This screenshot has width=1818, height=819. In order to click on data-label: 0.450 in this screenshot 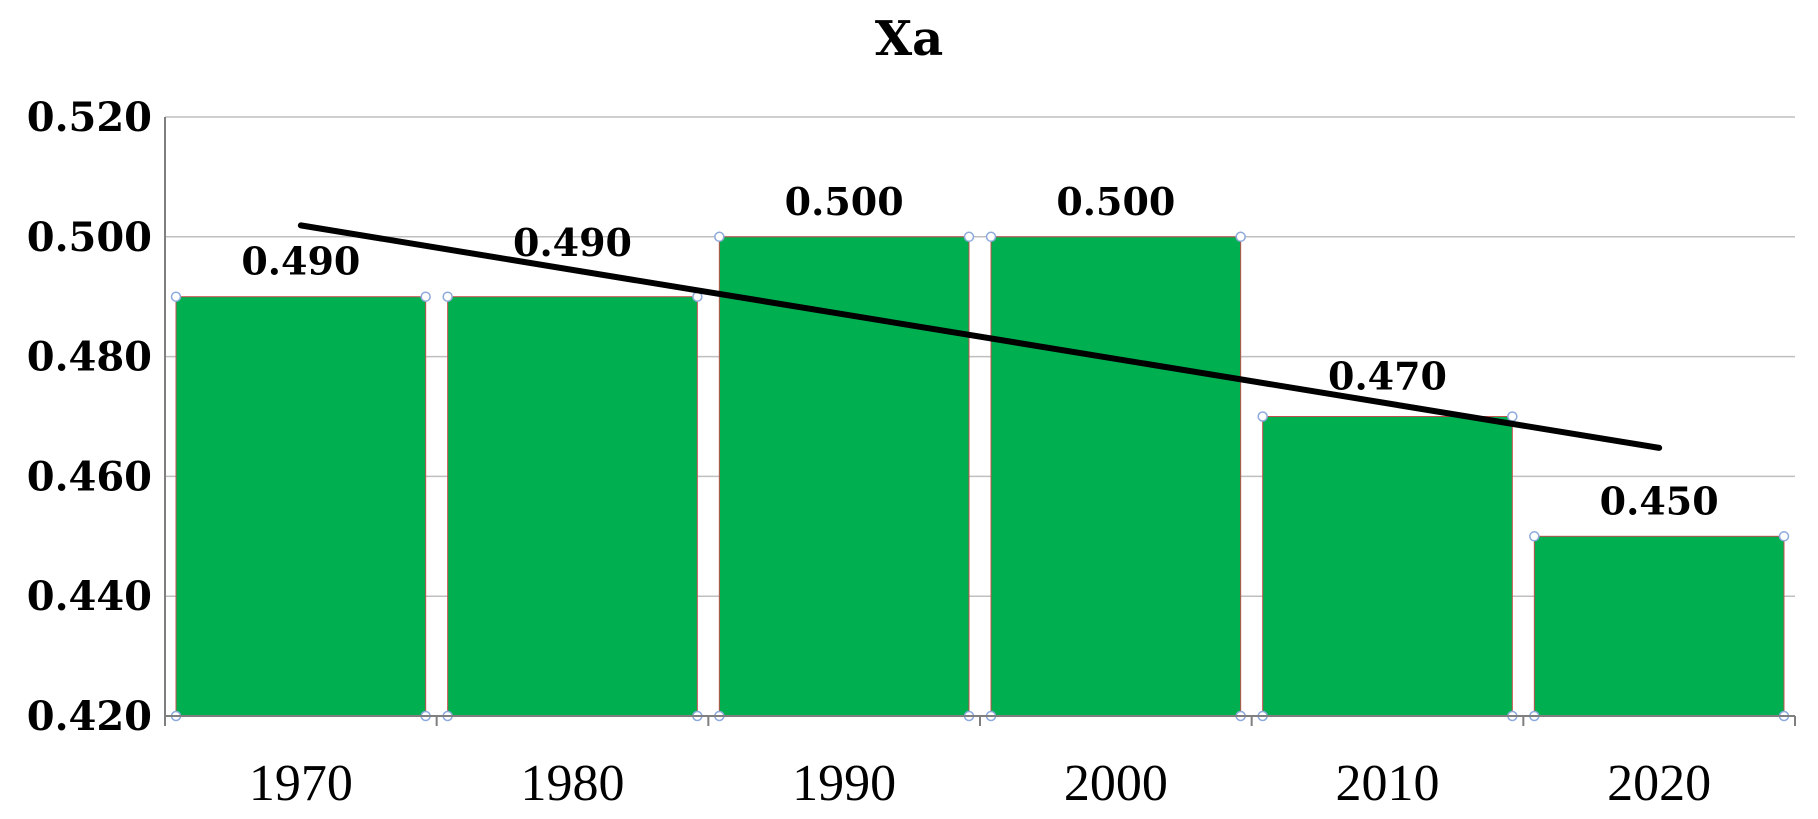, I will do `click(1659, 500)`.